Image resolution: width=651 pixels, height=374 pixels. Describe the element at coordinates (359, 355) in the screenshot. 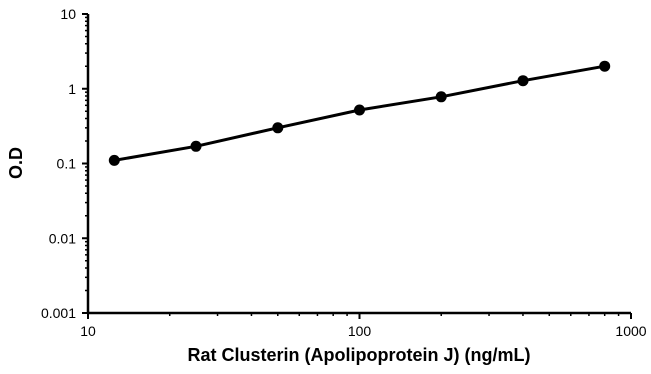

I see `x-axis-title: Rat Clusterin (Apolipoprotein J) (ng/mL)` at that location.